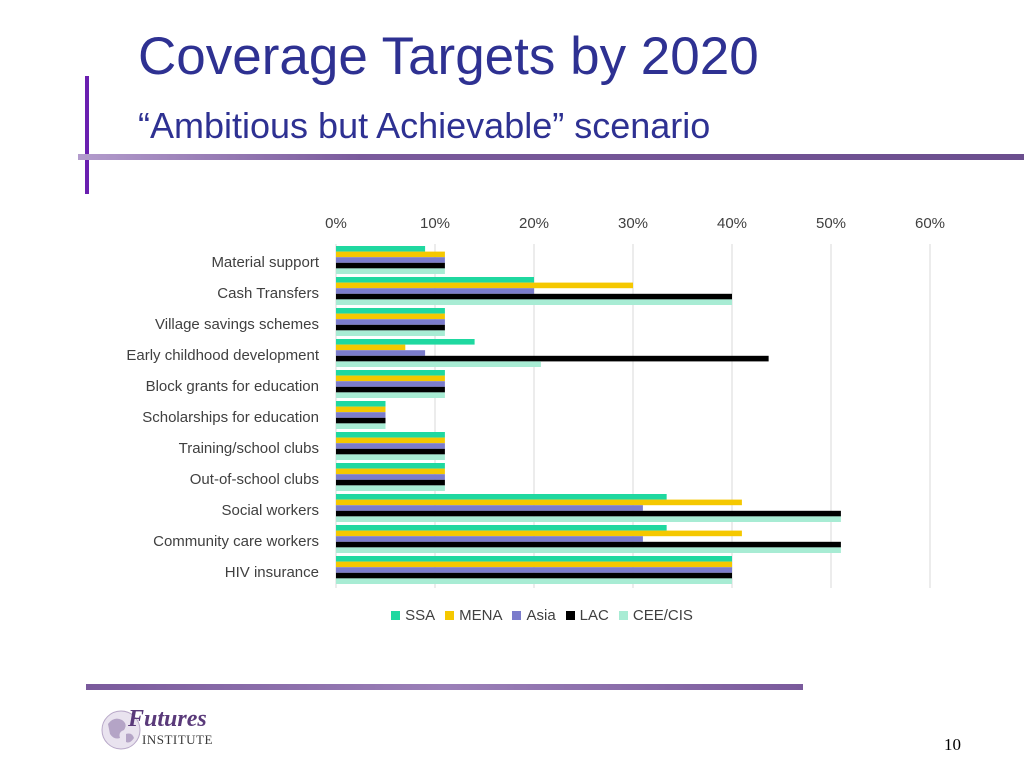 The width and height of the screenshot is (1024, 768). What do you see at coordinates (167, 719) in the screenshot?
I see `logo-wordmark: Futures` at bounding box center [167, 719].